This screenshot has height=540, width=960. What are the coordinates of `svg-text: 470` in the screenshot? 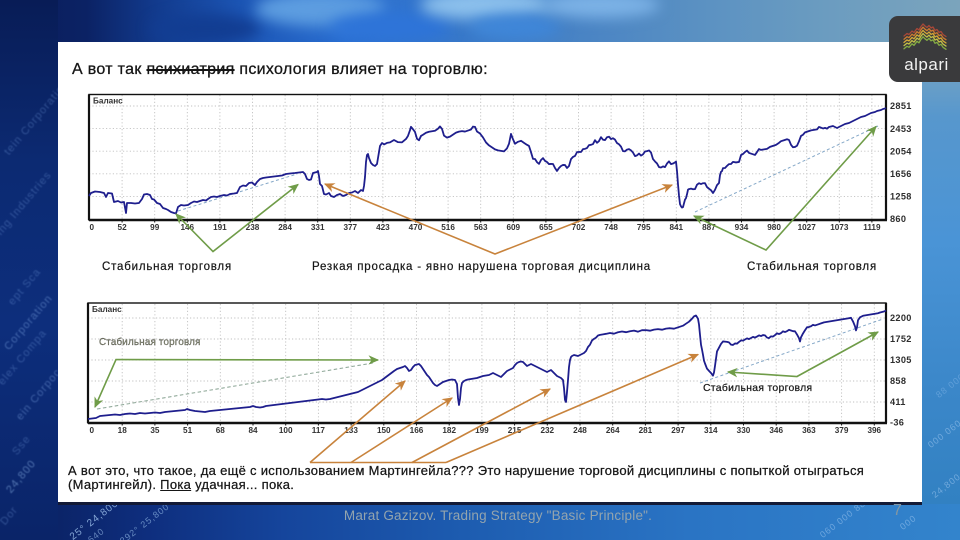 It's located at (416, 227).